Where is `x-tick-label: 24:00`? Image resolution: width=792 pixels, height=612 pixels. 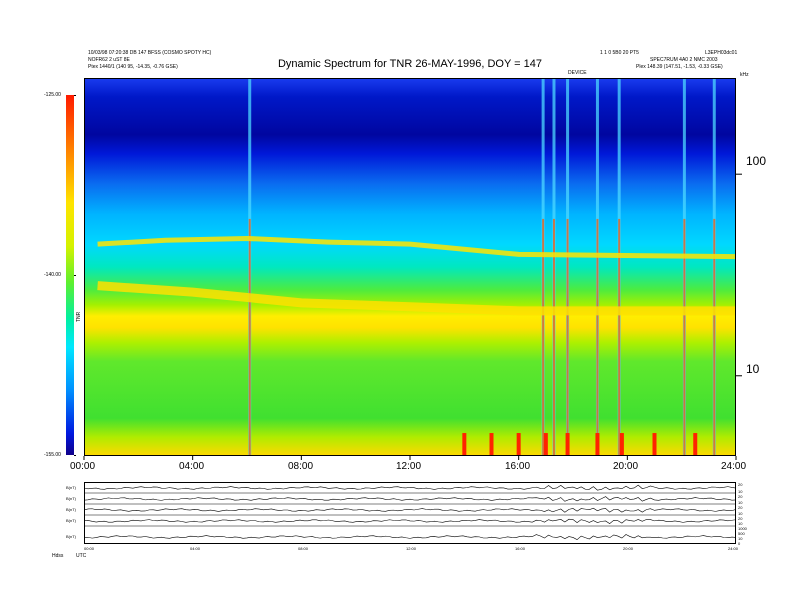 x-tick-label: 24:00 is located at coordinates (734, 466).